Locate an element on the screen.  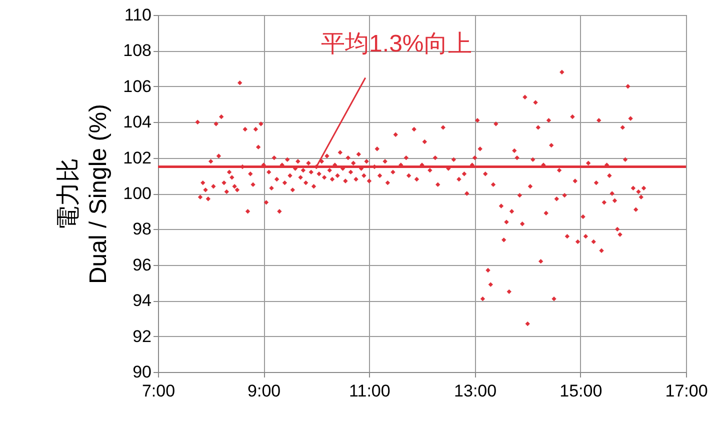
x-tick-label: 9:00 is located at coordinates (264, 391).